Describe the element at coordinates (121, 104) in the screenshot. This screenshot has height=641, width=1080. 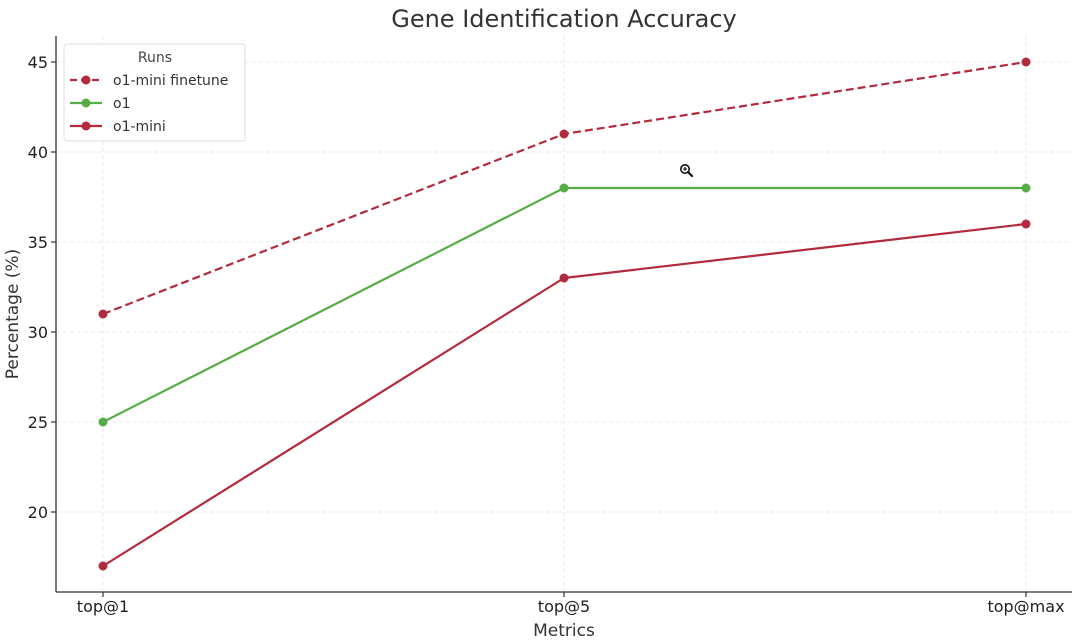
I see `legend-label: o1` at that location.